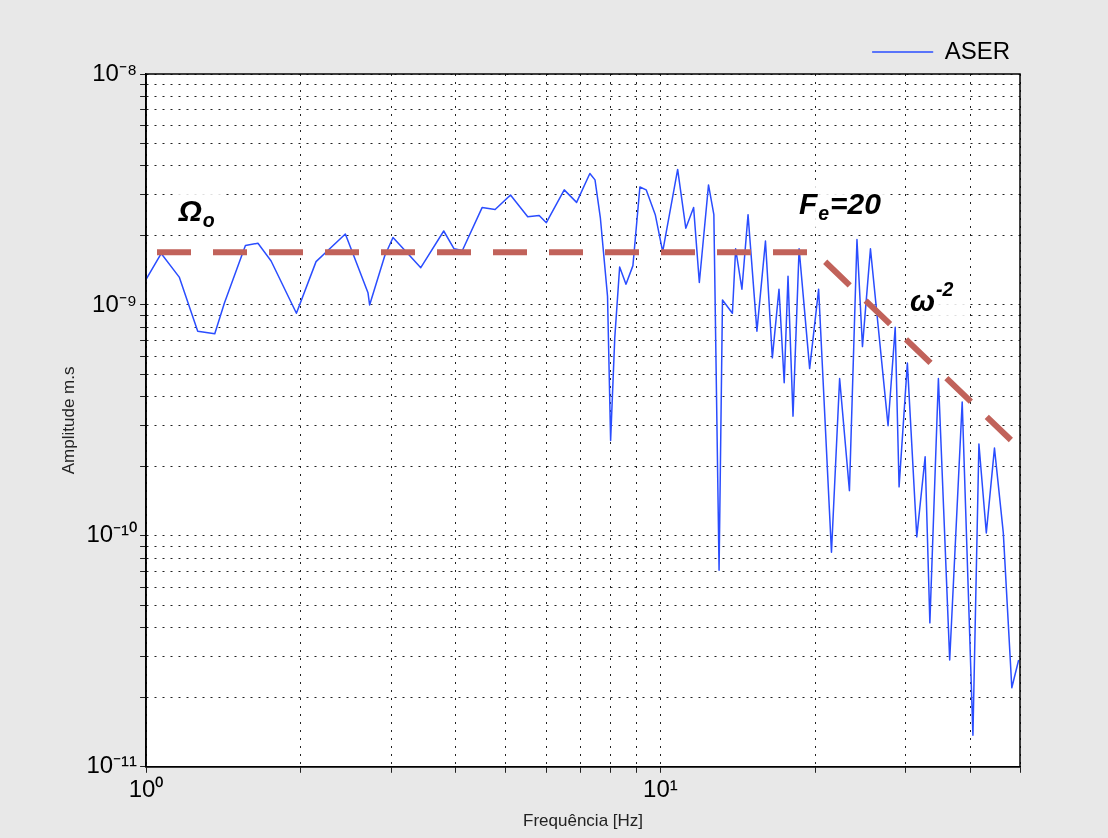 This screenshot has width=1108, height=838. What do you see at coordinates (115, 303) in the screenshot?
I see `y-tick-label: 10⁻⁹` at bounding box center [115, 303].